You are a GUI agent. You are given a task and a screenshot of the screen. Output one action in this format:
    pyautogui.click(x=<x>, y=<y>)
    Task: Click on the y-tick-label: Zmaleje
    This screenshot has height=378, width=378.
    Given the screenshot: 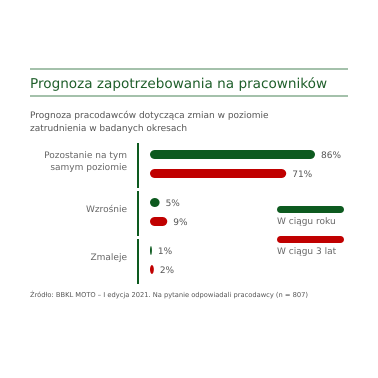 What is the action you would take?
    pyautogui.click(x=109, y=258)
    